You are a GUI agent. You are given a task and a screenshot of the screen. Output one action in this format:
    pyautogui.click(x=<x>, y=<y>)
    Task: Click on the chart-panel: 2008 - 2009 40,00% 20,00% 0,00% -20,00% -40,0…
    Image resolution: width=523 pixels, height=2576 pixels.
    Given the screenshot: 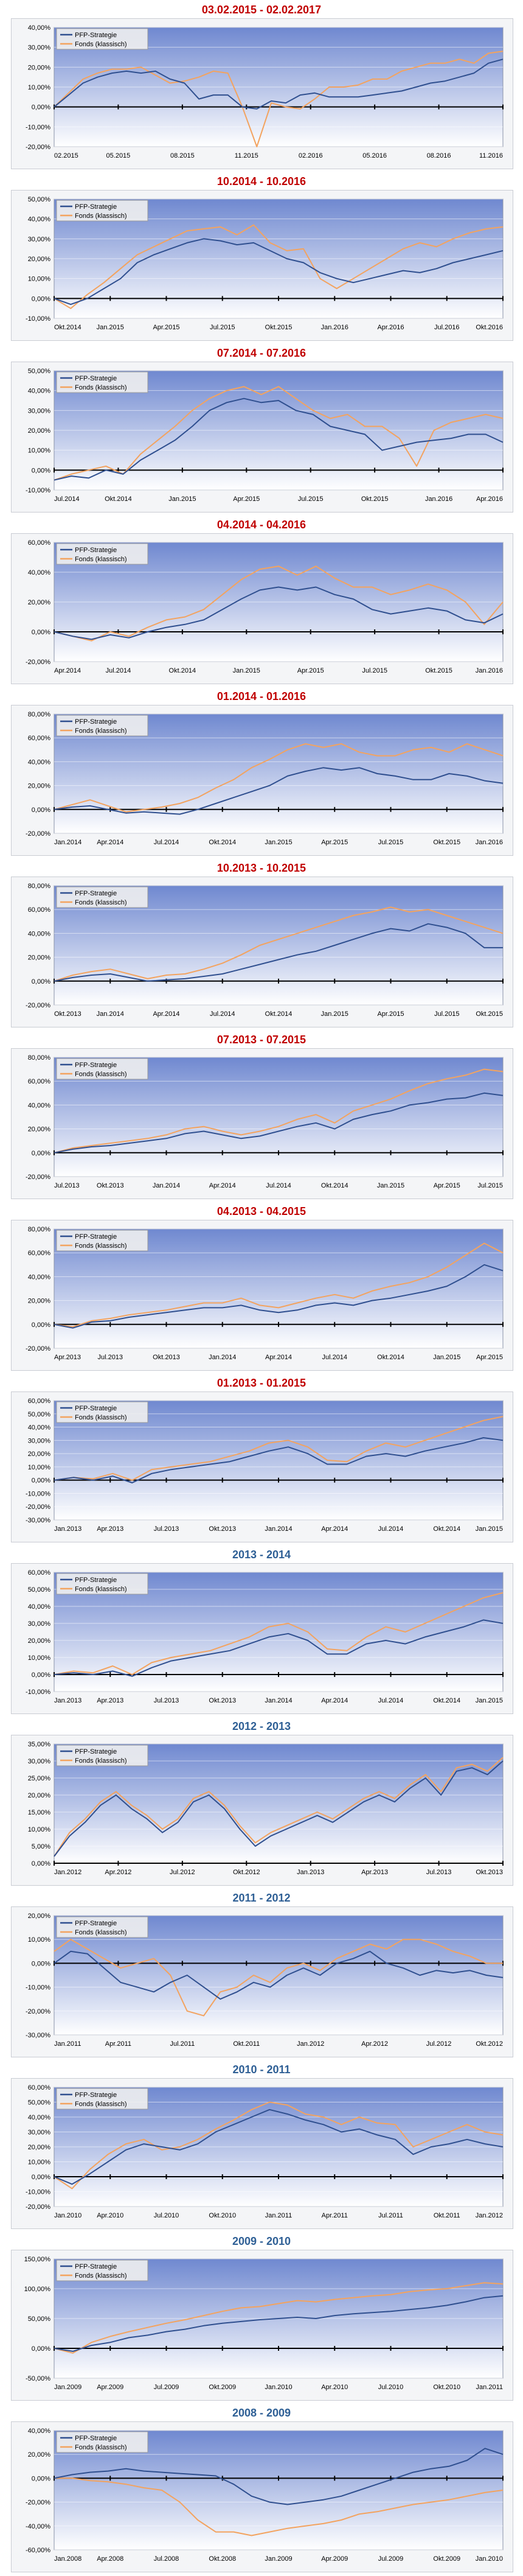 What is the action you would take?
    pyautogui.click(x=261, y=2489)
    